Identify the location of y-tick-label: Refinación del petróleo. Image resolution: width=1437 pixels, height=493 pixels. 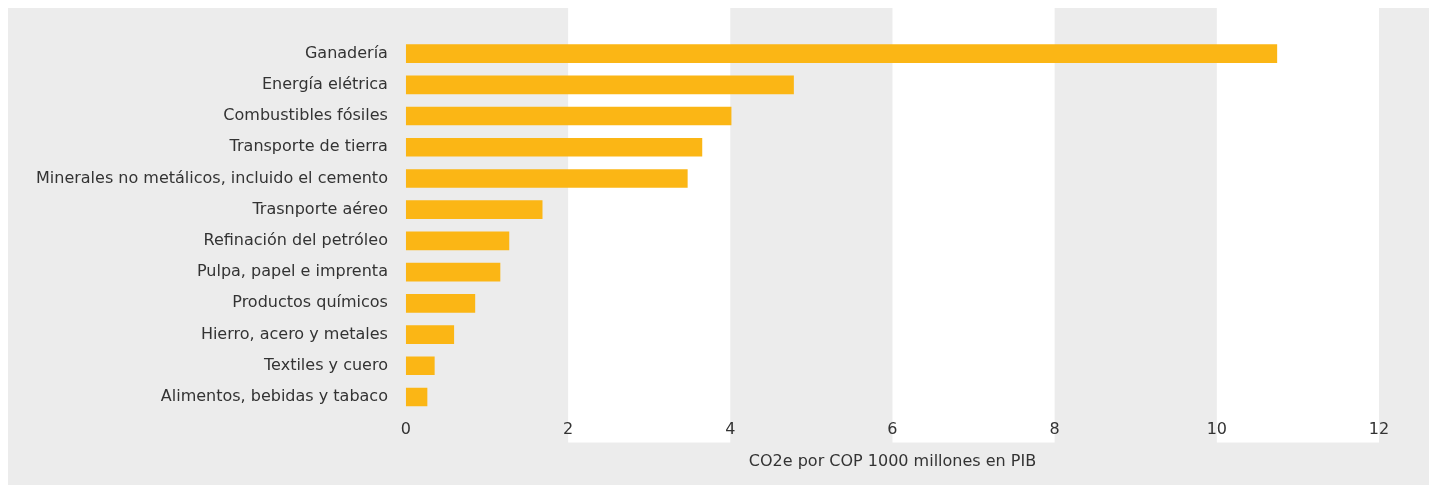
(295, 240).